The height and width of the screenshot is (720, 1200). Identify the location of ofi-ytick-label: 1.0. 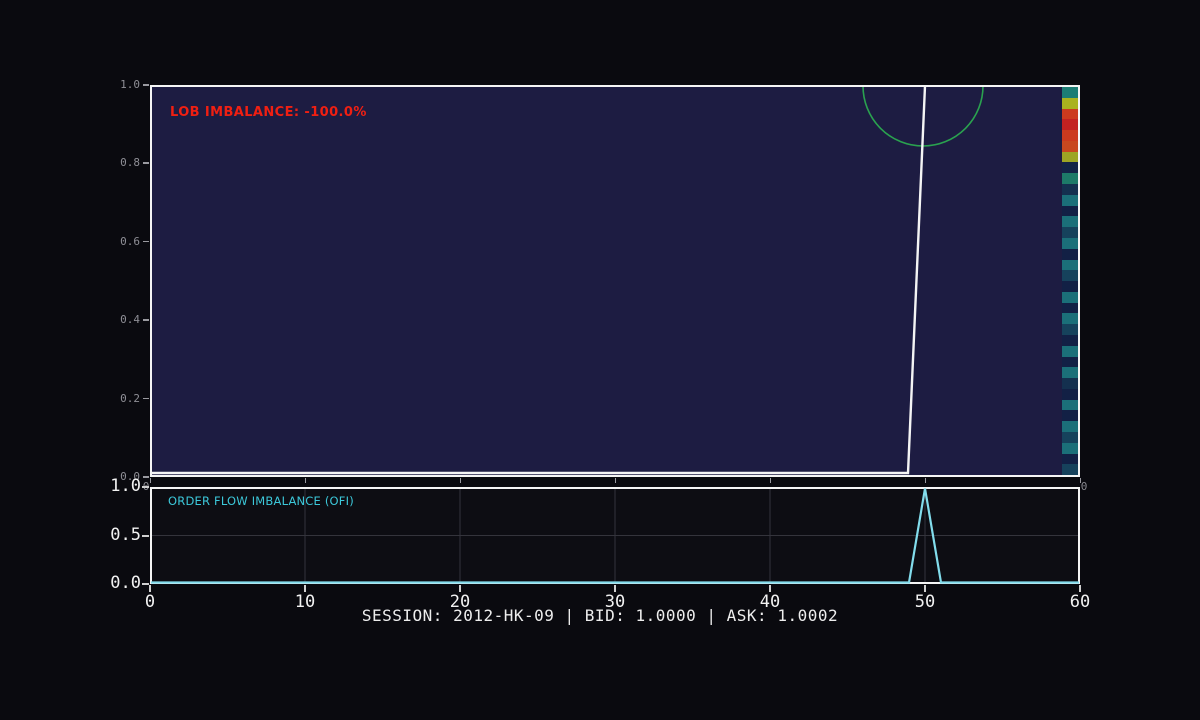
(125, 486).